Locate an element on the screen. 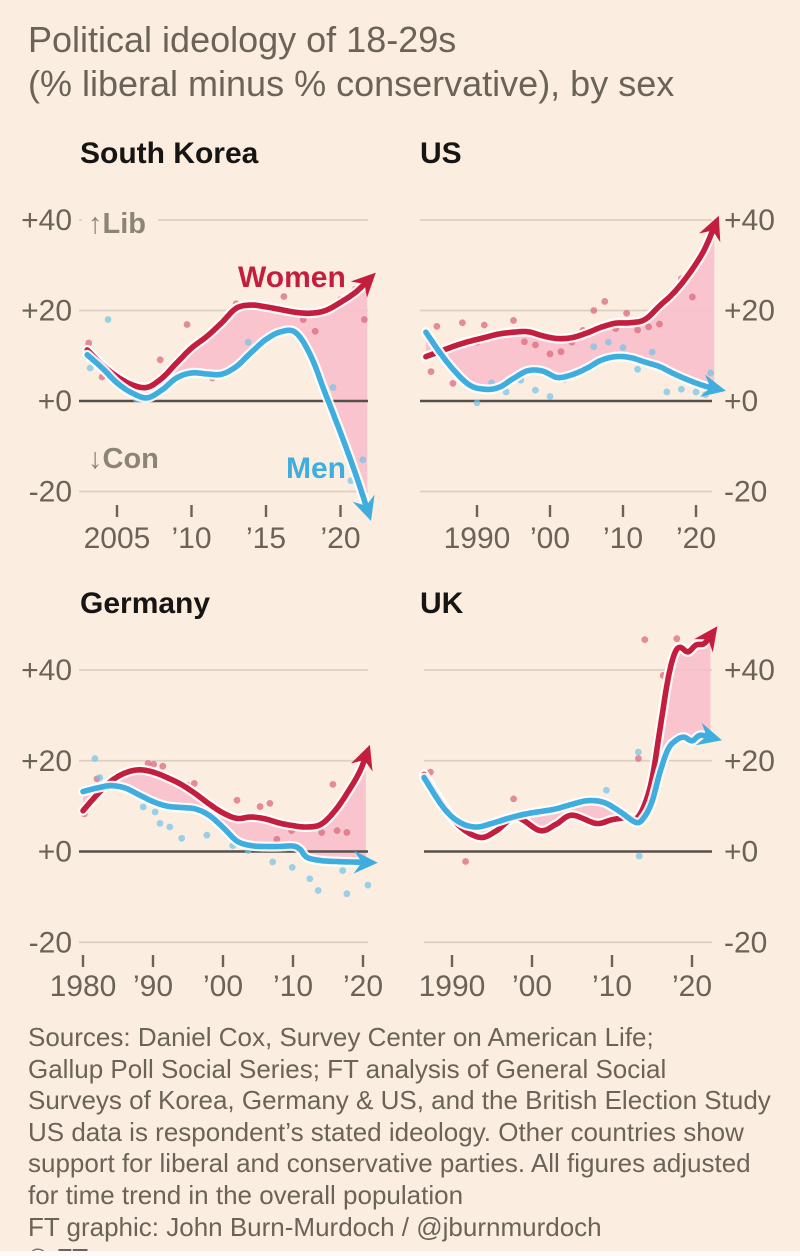  chart-title-uk: UK is located at coordinates (442, 603).